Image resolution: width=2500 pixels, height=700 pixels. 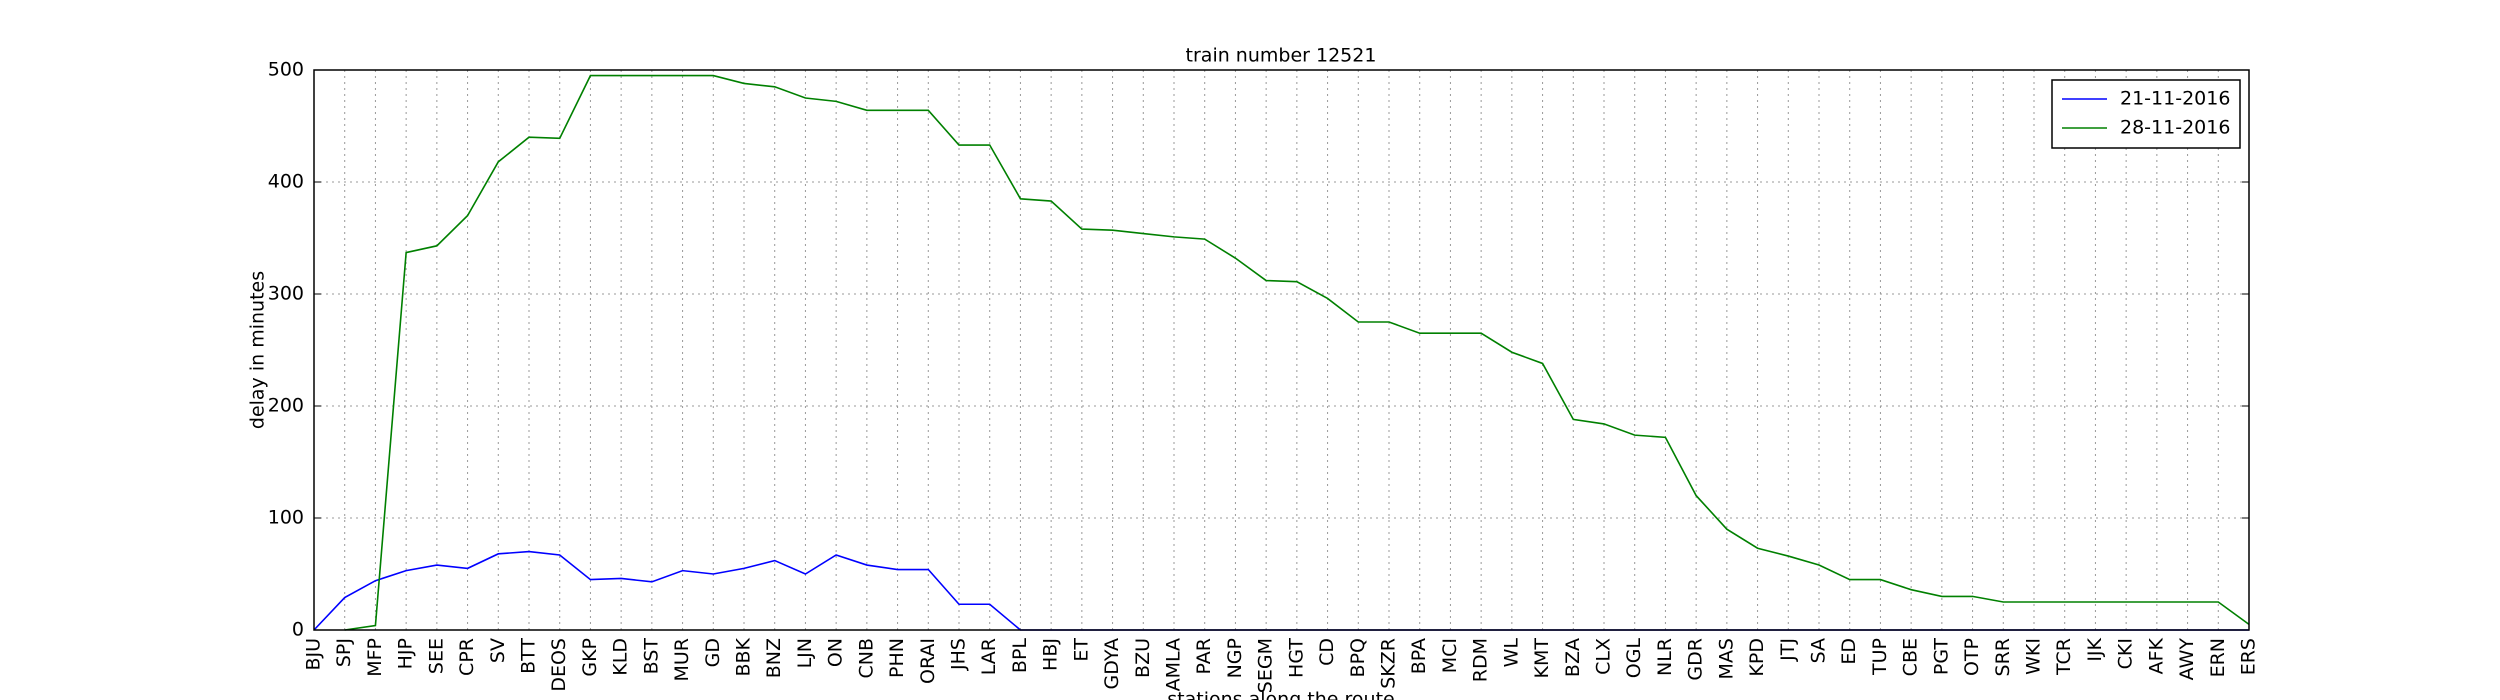 What do you see at coordinates (682, 660) in the screenshot?
I see `x-tick-label: MUR` at bounding box center [682, 660].